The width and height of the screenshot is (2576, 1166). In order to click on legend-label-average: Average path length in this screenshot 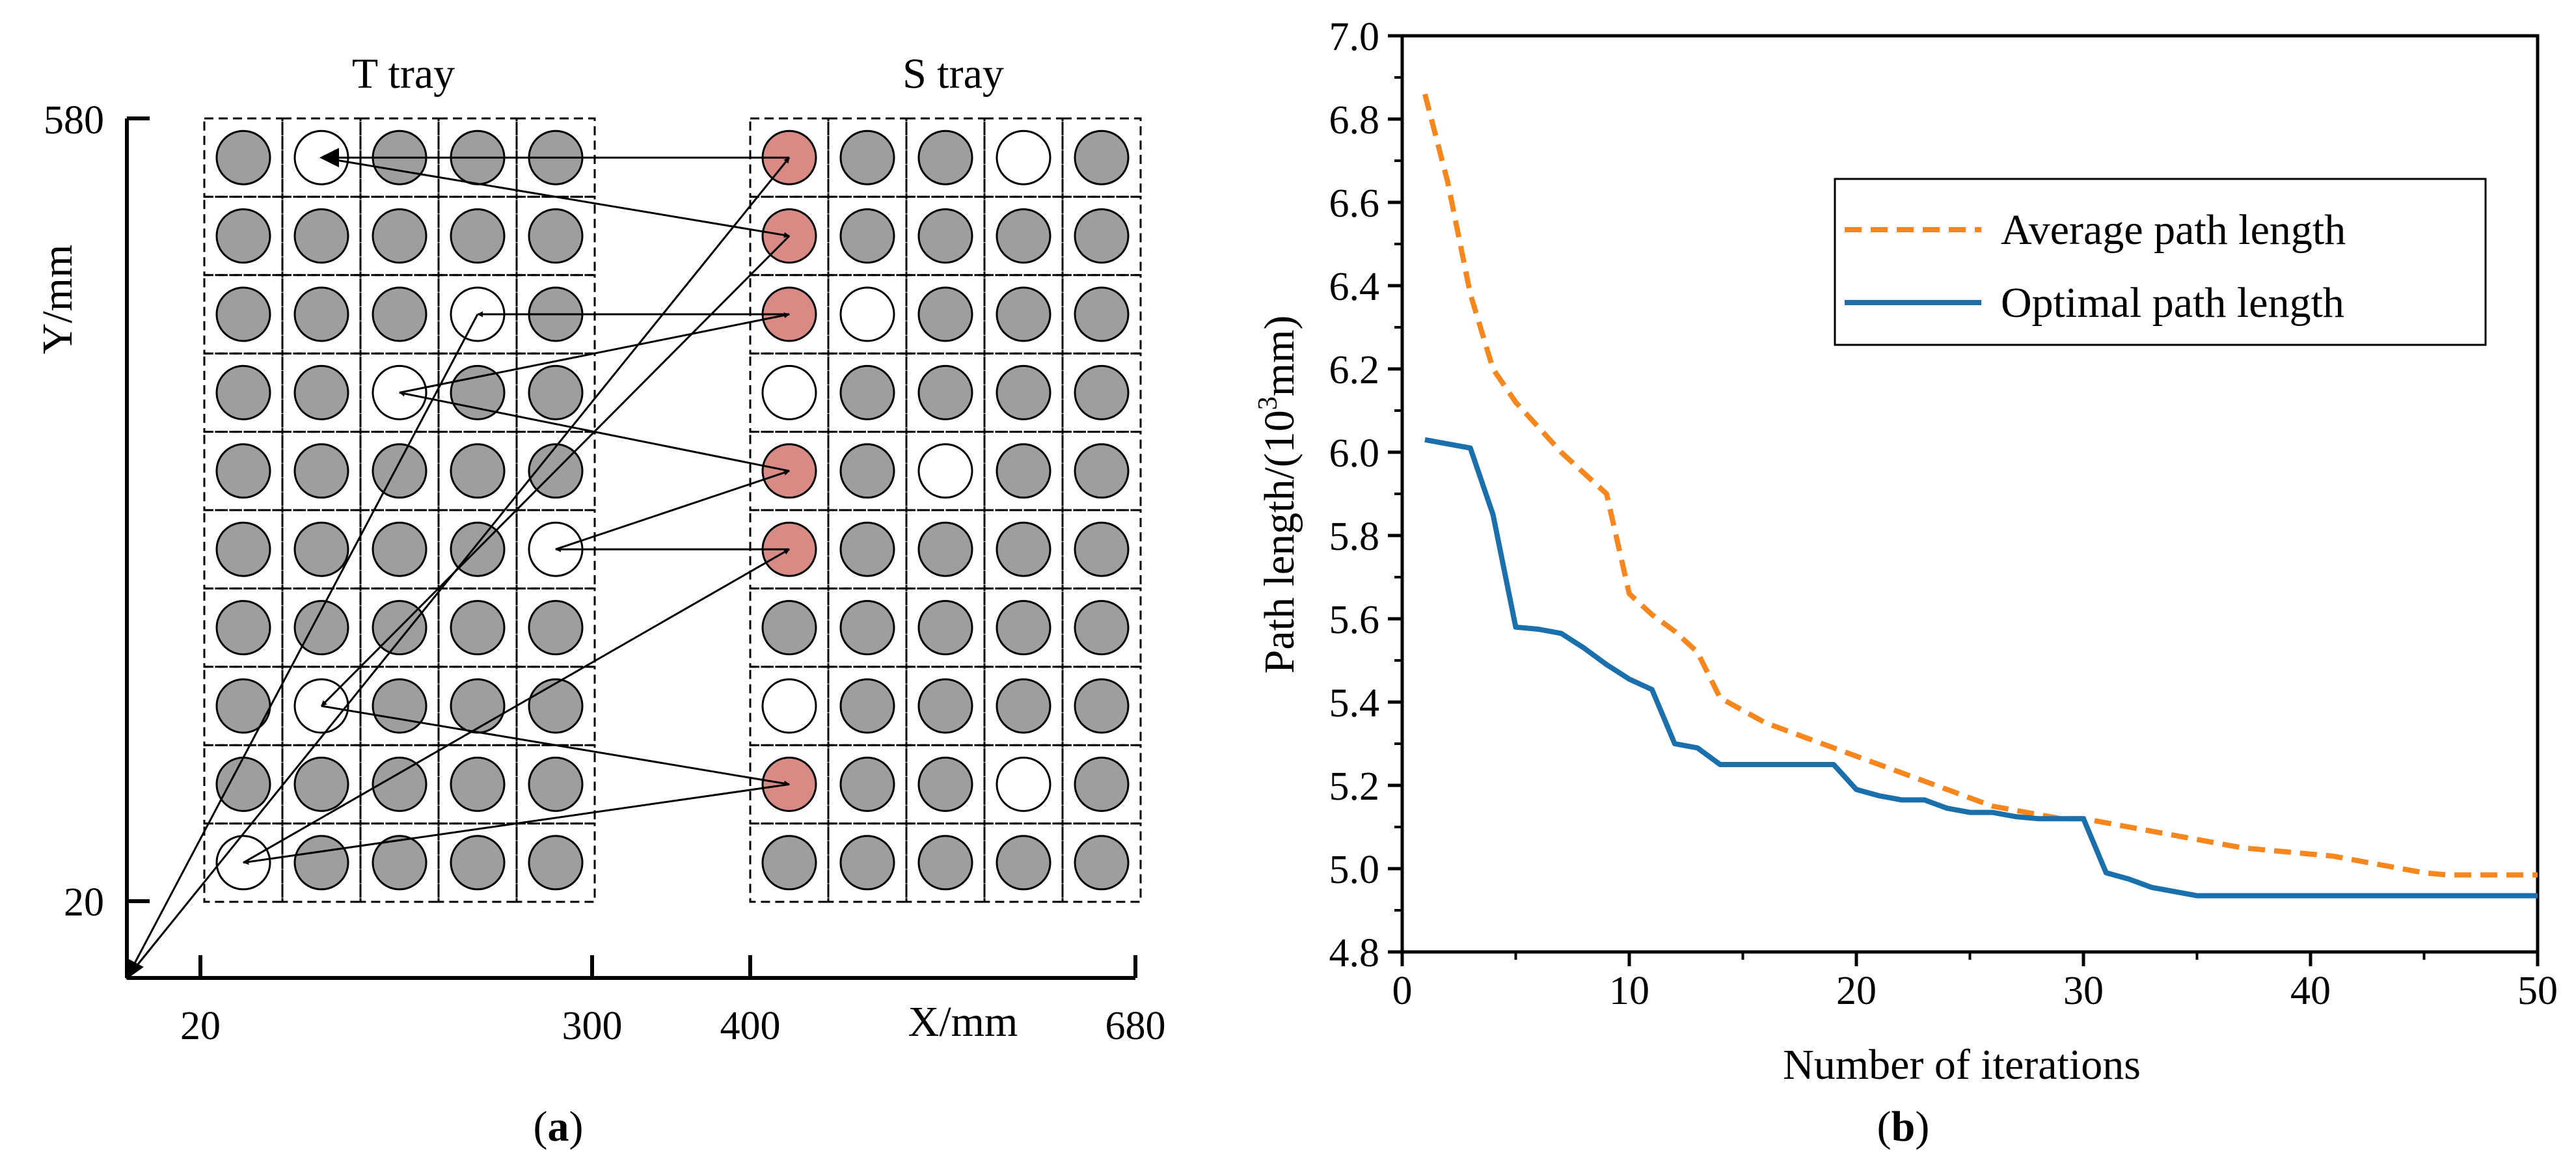, I will do `click(2173, 230)`.